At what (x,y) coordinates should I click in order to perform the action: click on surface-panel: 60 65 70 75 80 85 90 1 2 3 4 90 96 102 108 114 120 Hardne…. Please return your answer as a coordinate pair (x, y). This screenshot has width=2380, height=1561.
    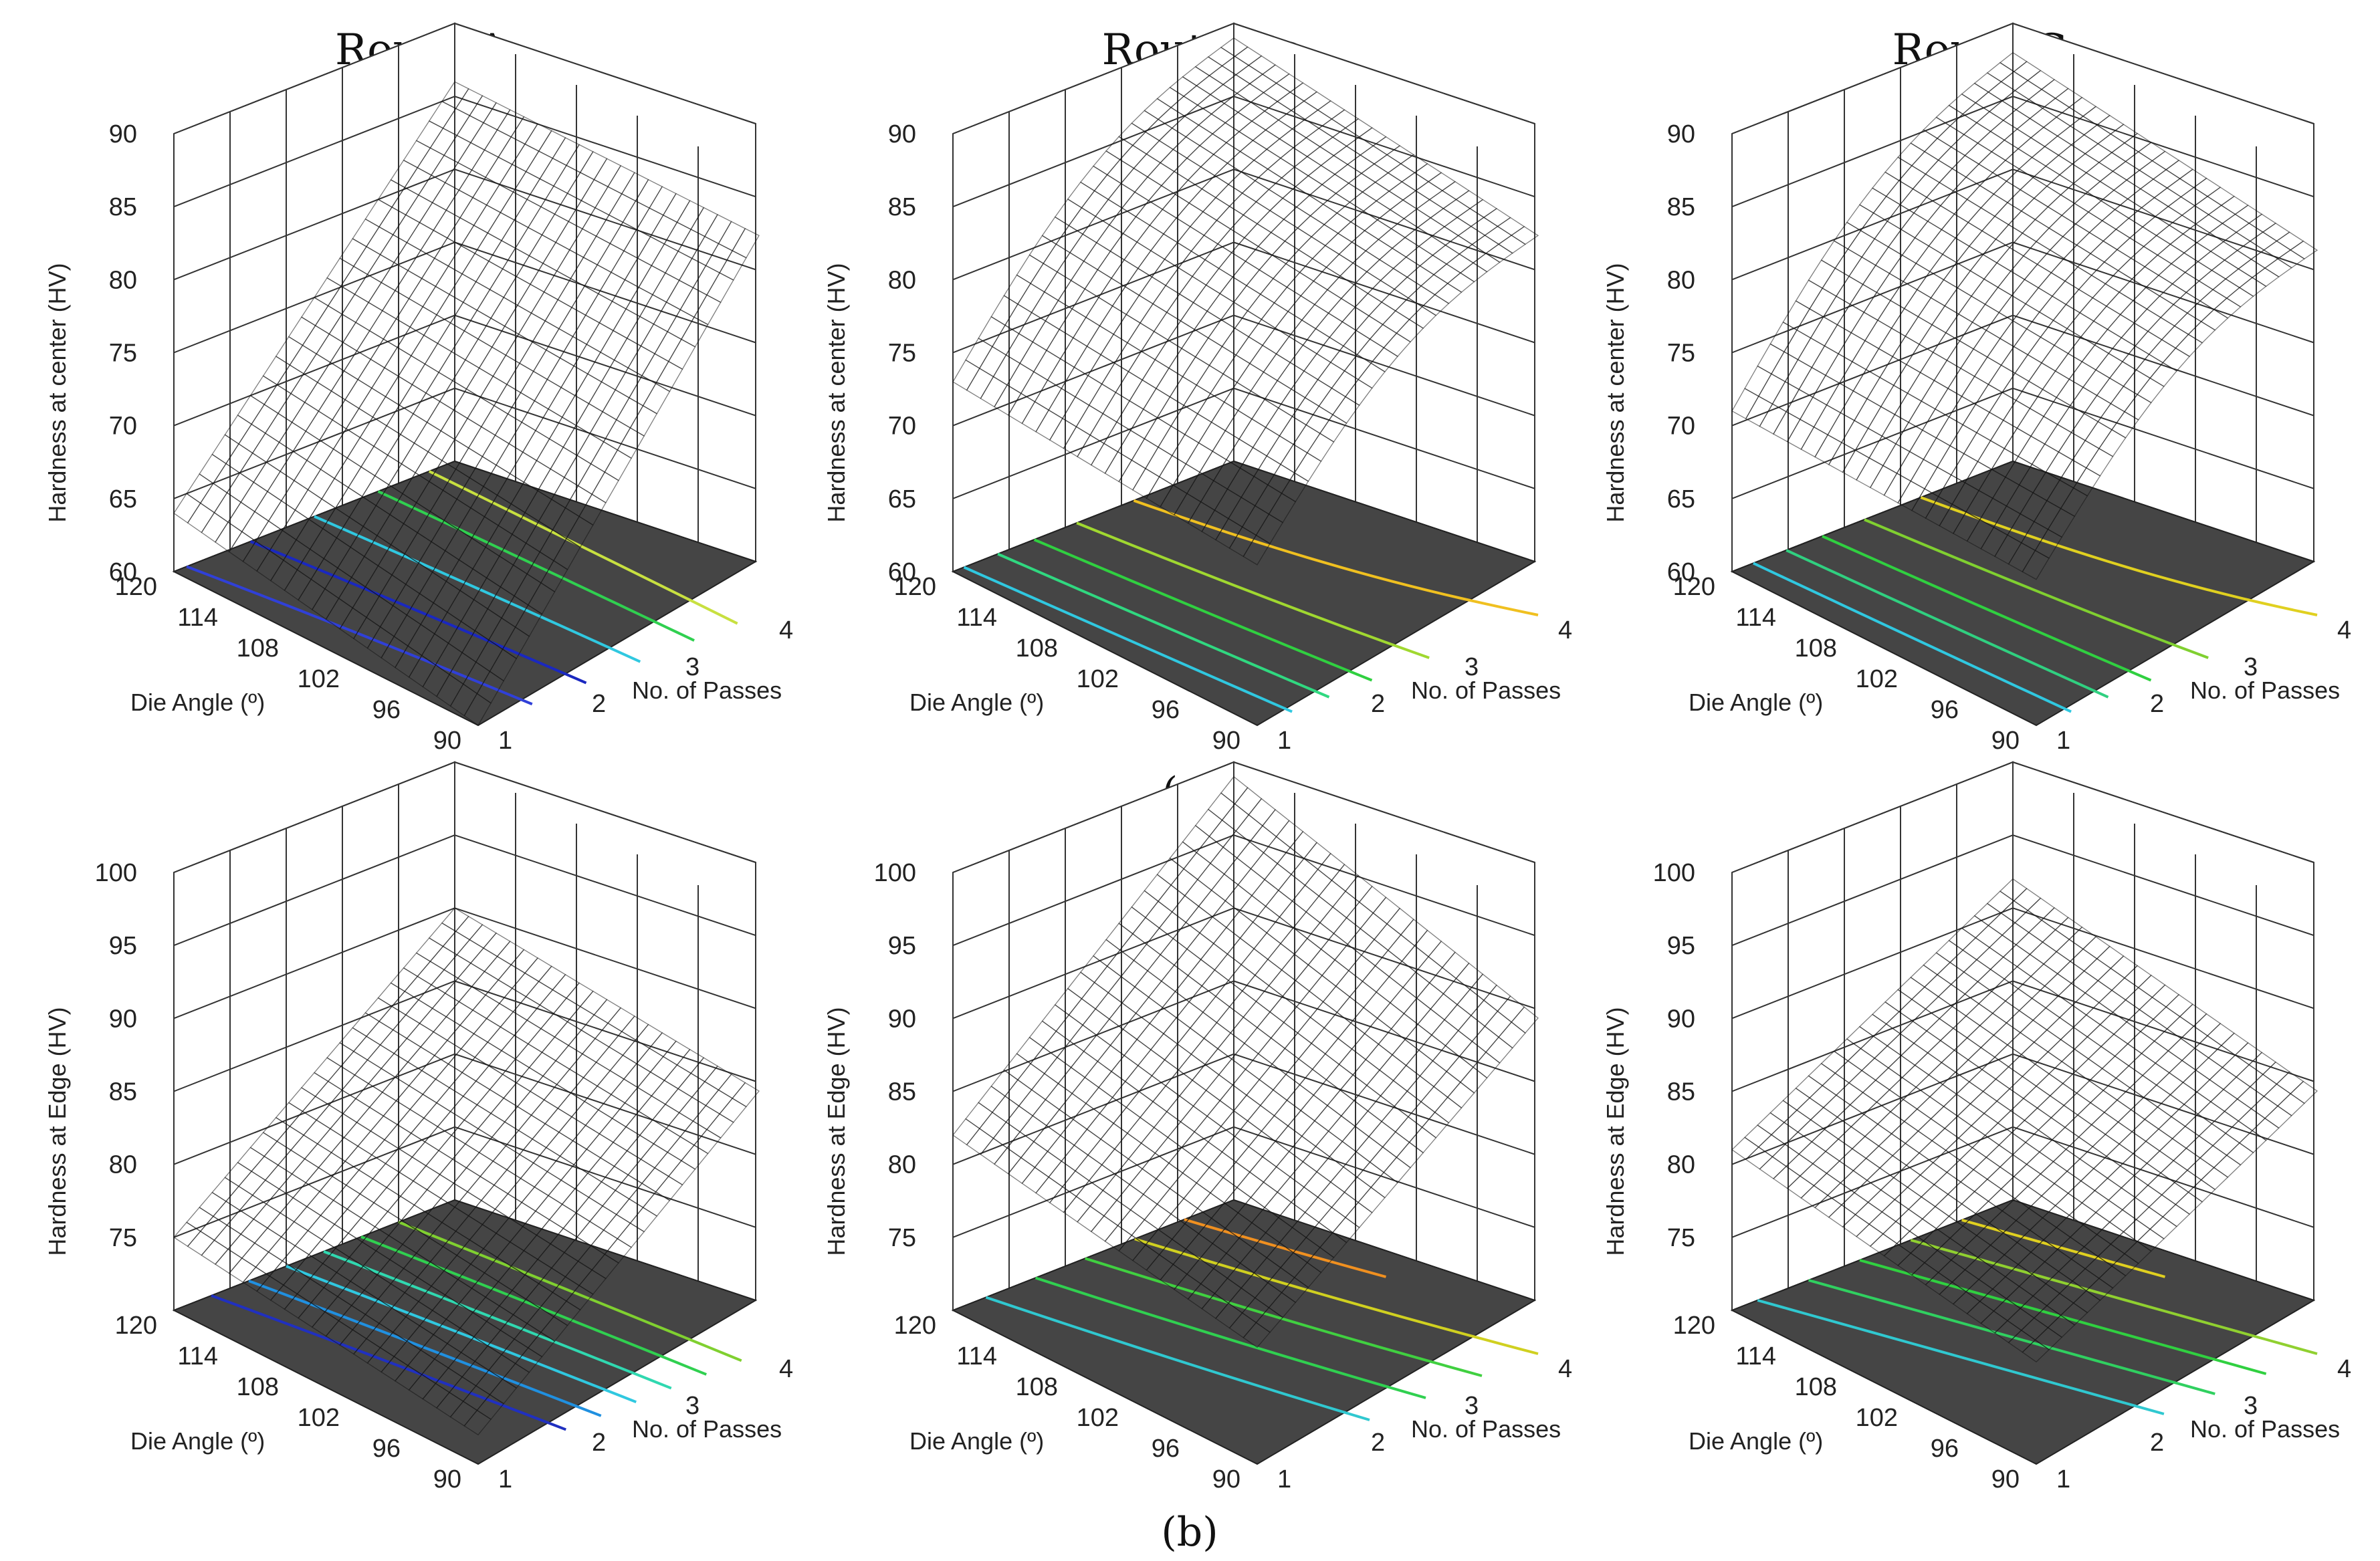
    Looking at the image, I should click on (418, 388).